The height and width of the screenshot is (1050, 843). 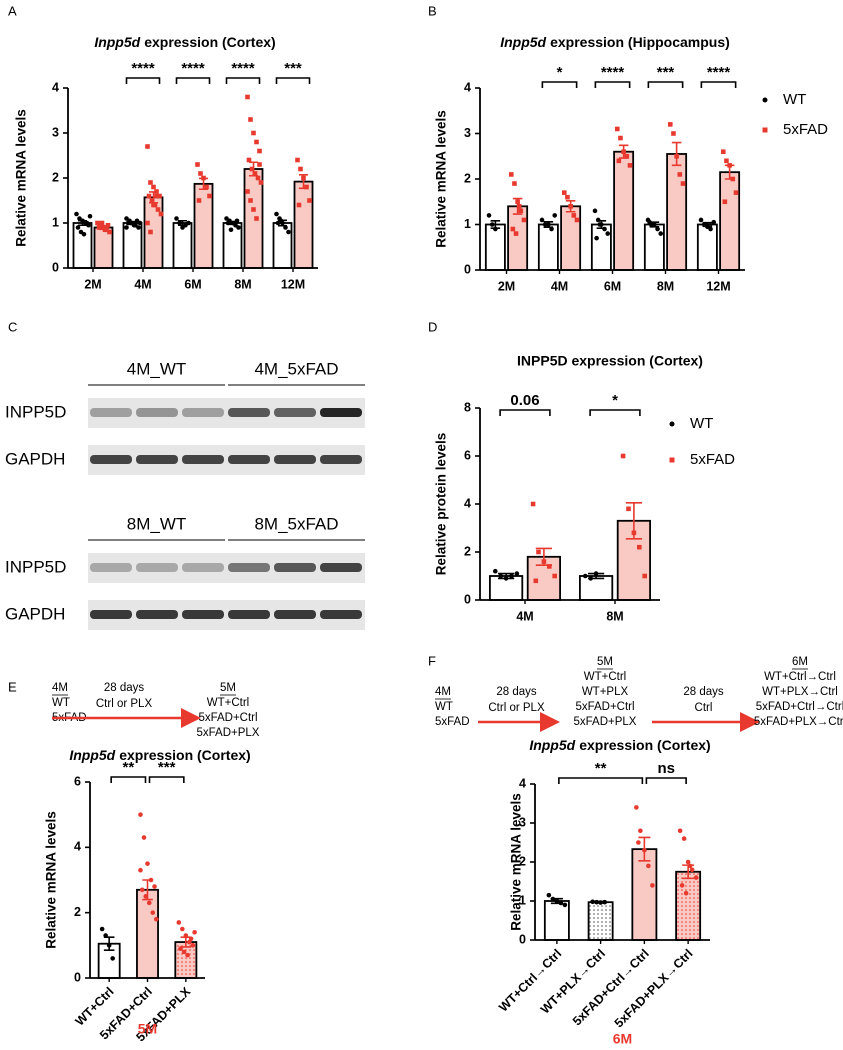 I want to click on legend-label: 5xFAD, so click(x=712, y=459).